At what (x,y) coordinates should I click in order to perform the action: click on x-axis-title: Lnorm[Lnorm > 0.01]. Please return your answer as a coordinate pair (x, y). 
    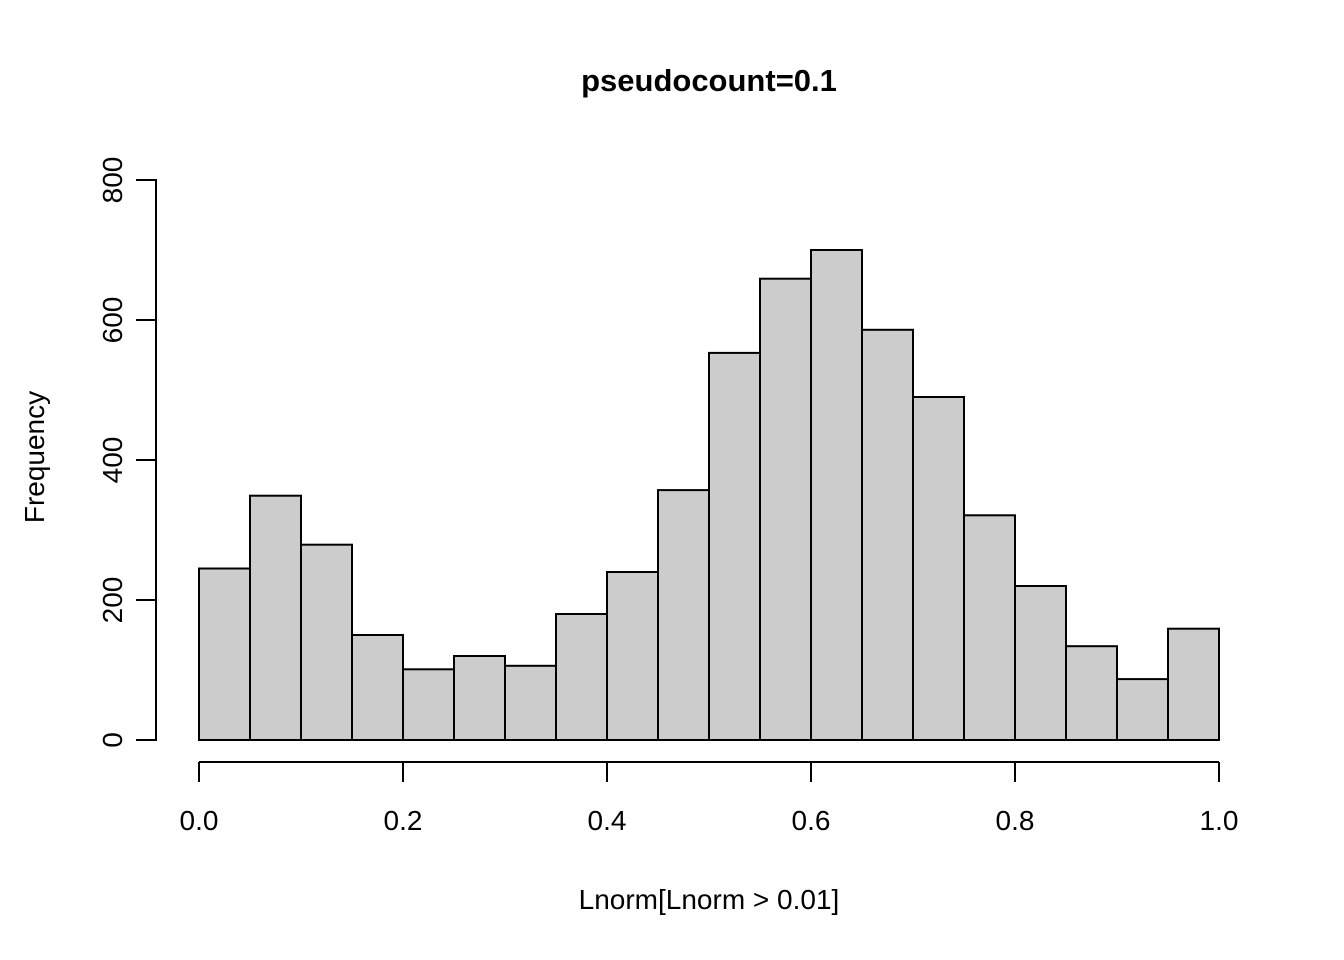
    Looking at the image, I should click on (709, 899).